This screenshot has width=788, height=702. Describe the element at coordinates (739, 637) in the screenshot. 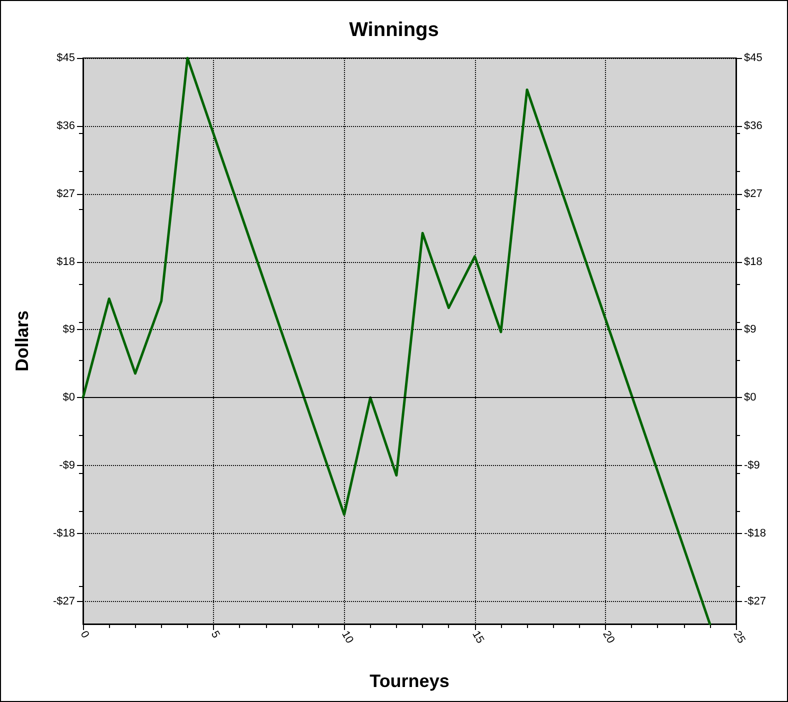

I see `x-tick-label: 25` at that location.